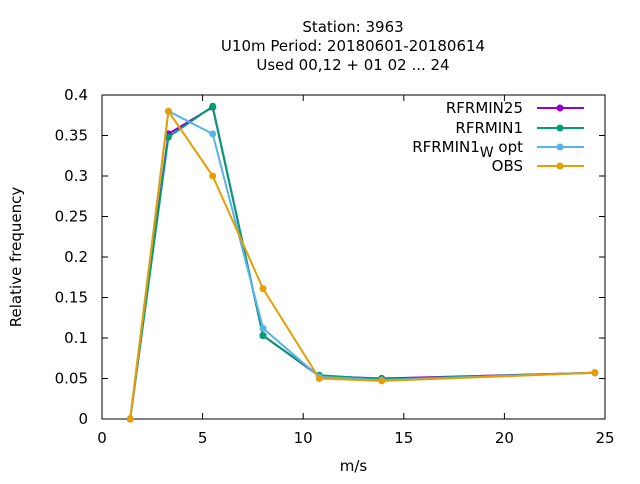 This screenshot has width=640, height=484. What do you see at coordinates (507, 166) in the screenshot?
I see `legend-label: OBS` at bounding box center [507, 166].